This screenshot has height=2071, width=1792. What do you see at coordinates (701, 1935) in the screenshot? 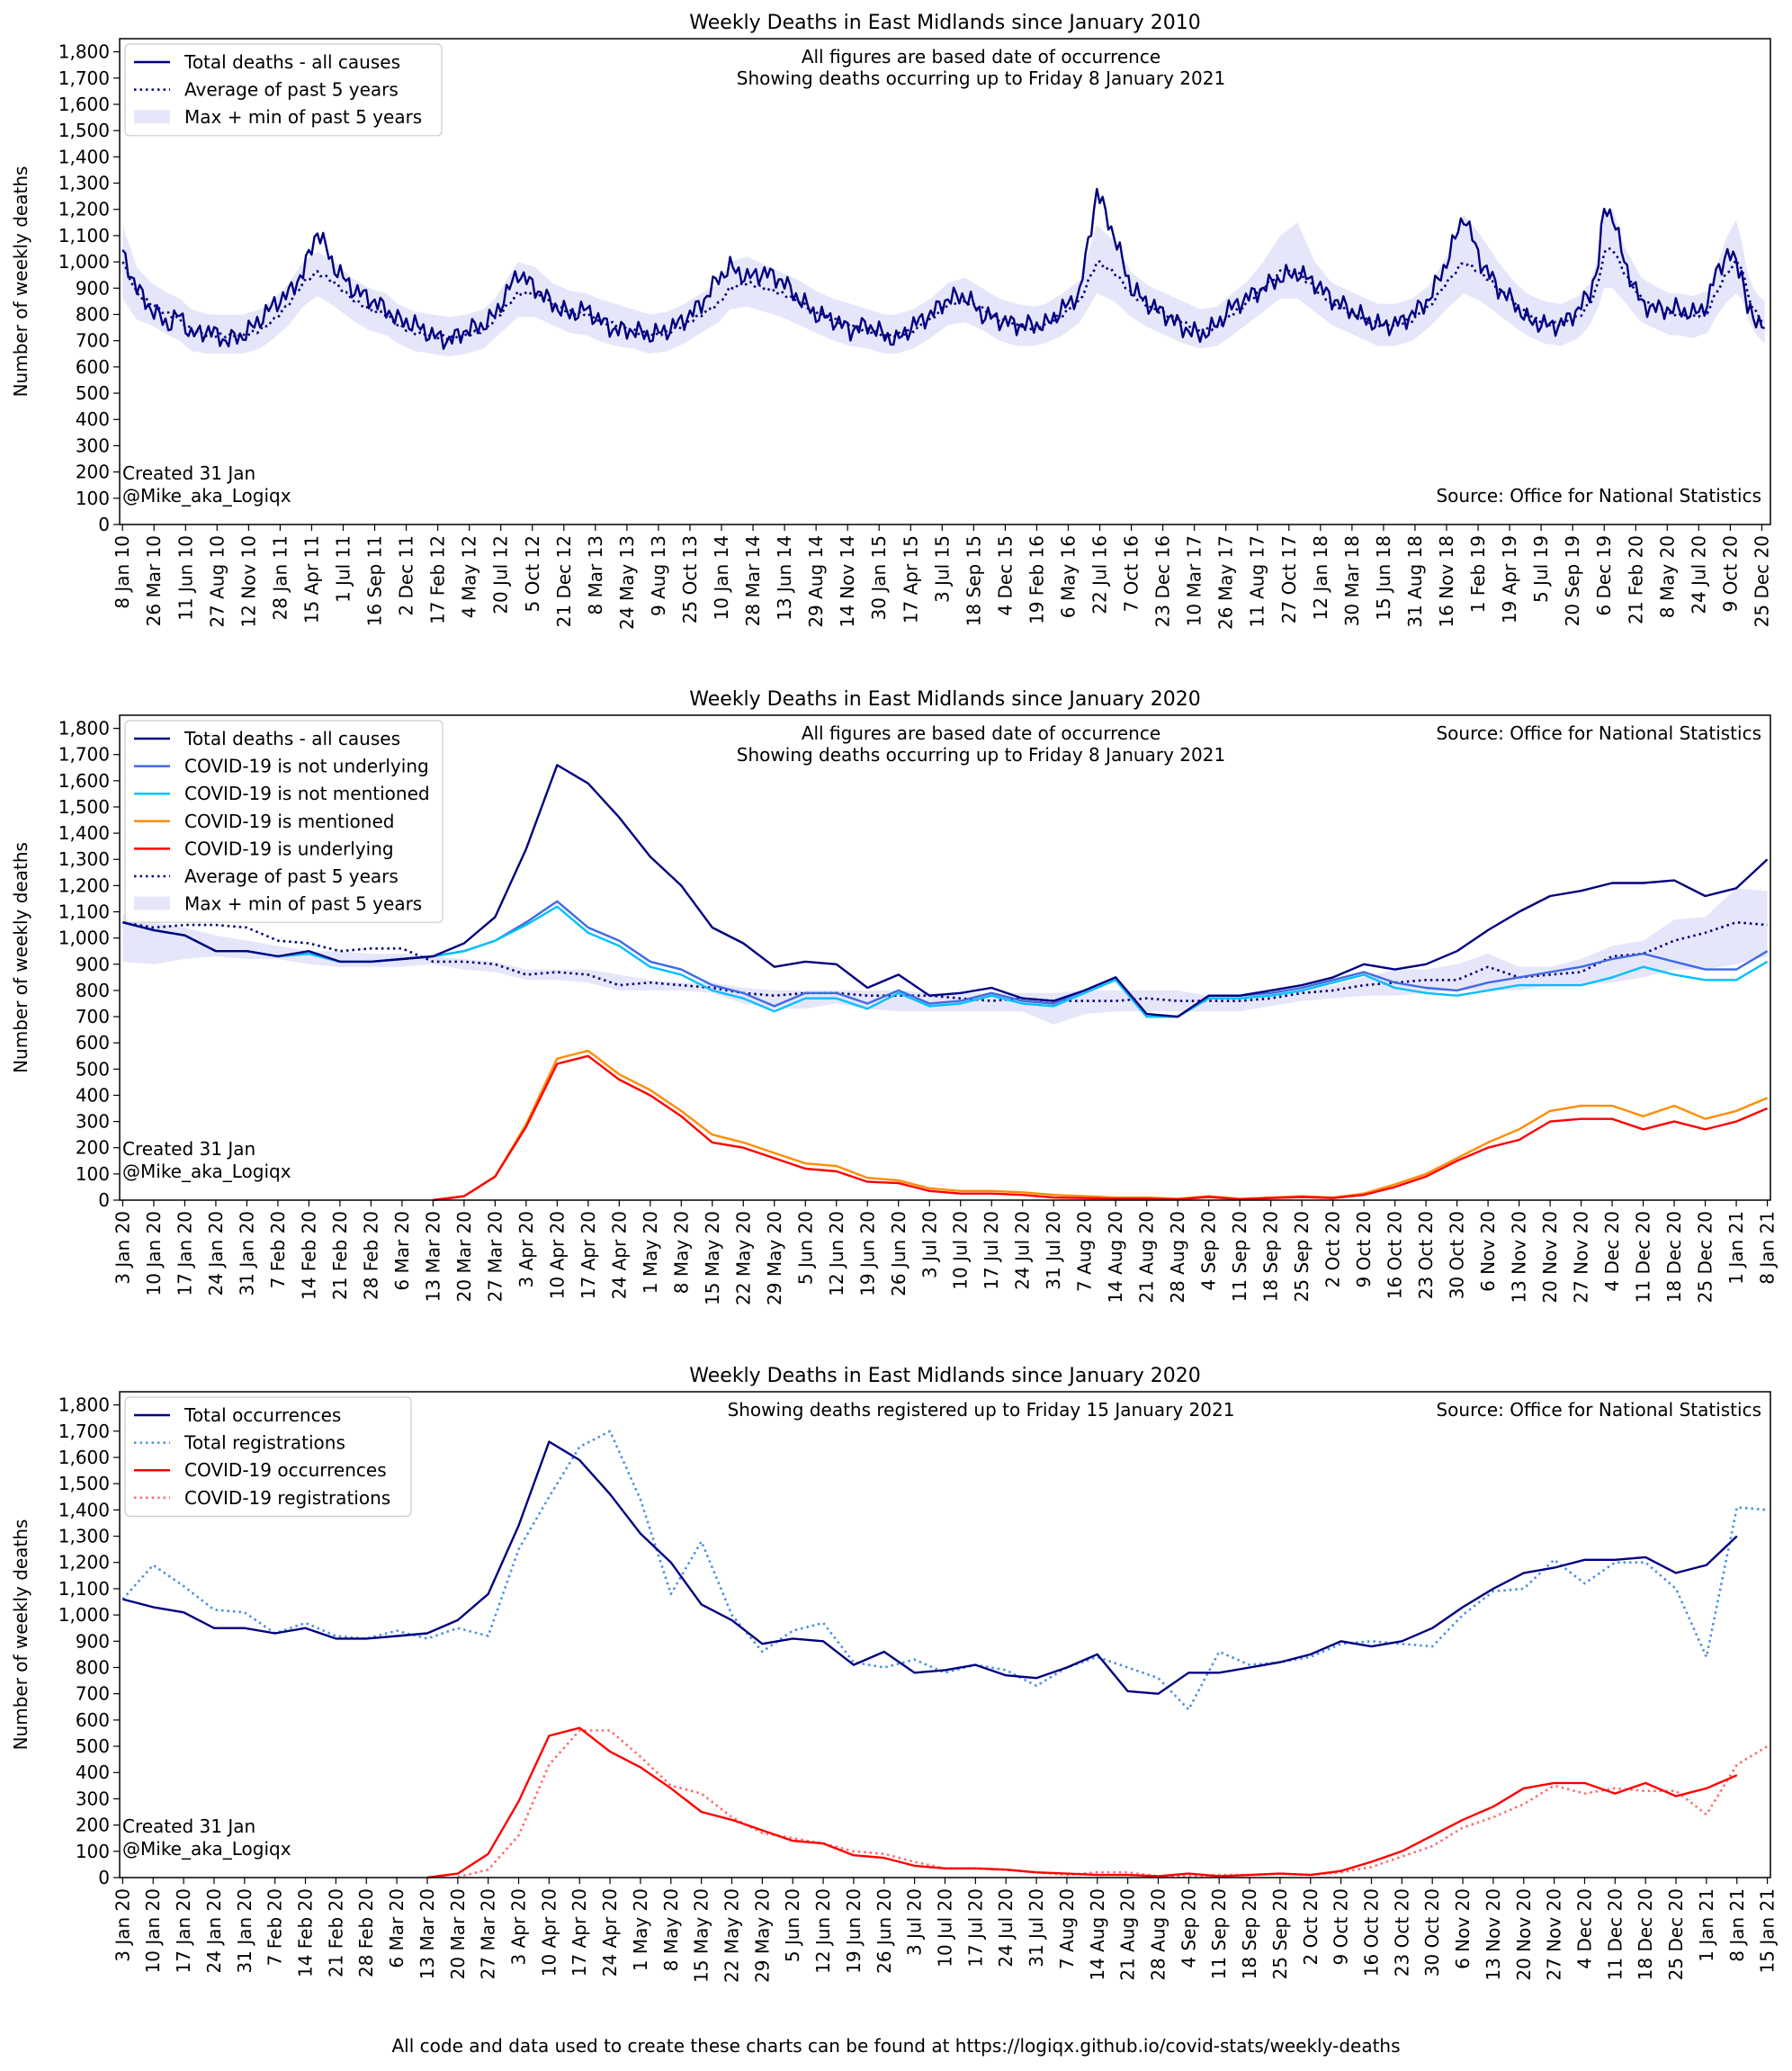
I see `x-tick-label: 15 May 20` at bounding box center [701, 1935].